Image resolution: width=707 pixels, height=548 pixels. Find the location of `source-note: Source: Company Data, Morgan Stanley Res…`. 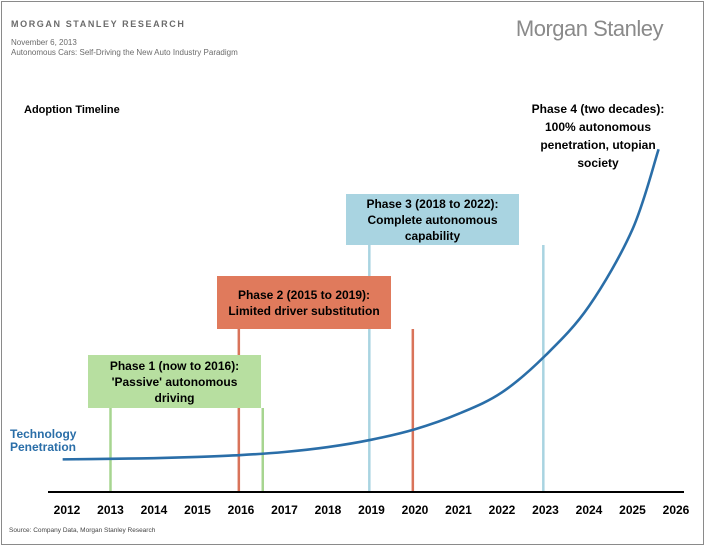

source-note: Source: Company Data, Morgan Stanley Res… is located at coordinates (82, 530).